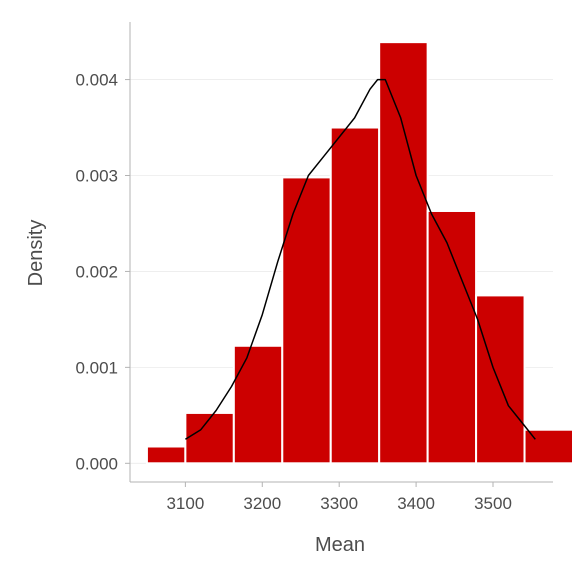  I want to click on x-axis-ticks: 3100 3200 3300 3400 3500, so click(339, 497).